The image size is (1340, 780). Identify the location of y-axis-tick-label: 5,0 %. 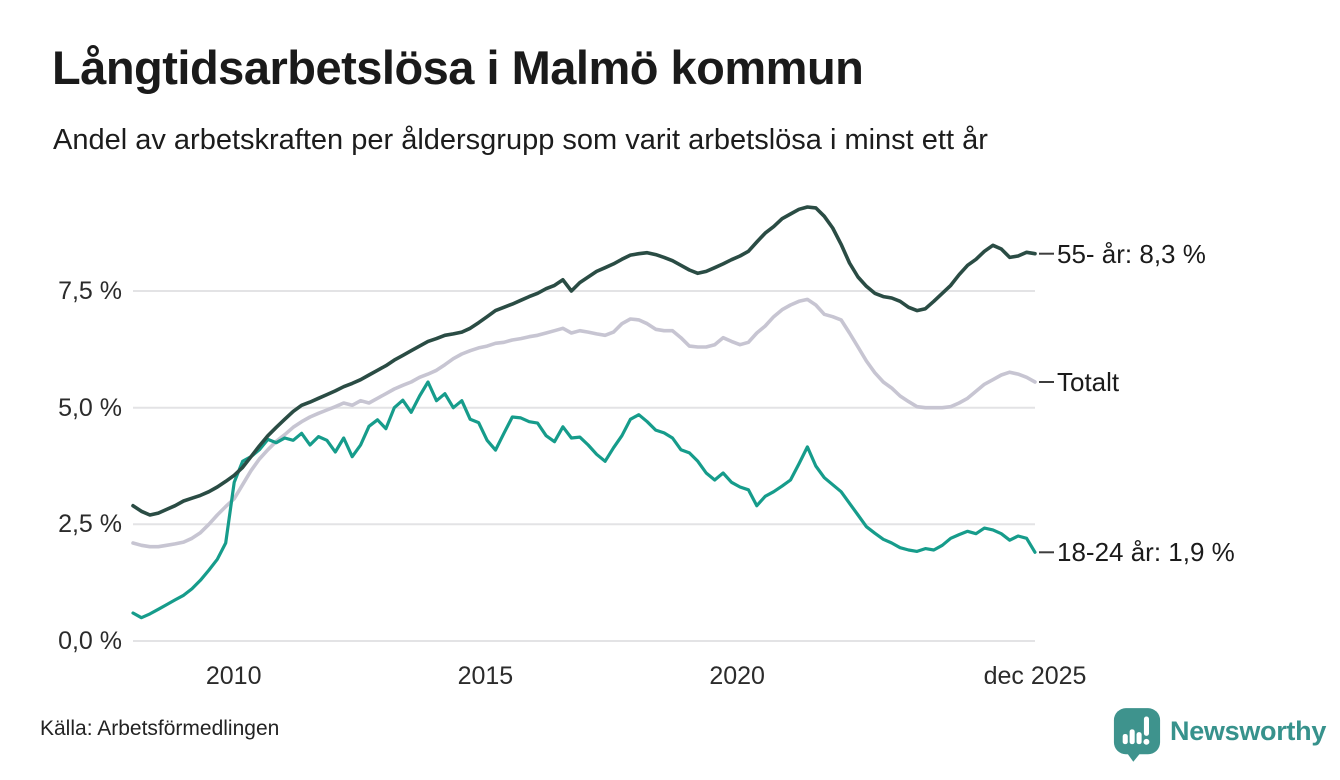
(90, 407).